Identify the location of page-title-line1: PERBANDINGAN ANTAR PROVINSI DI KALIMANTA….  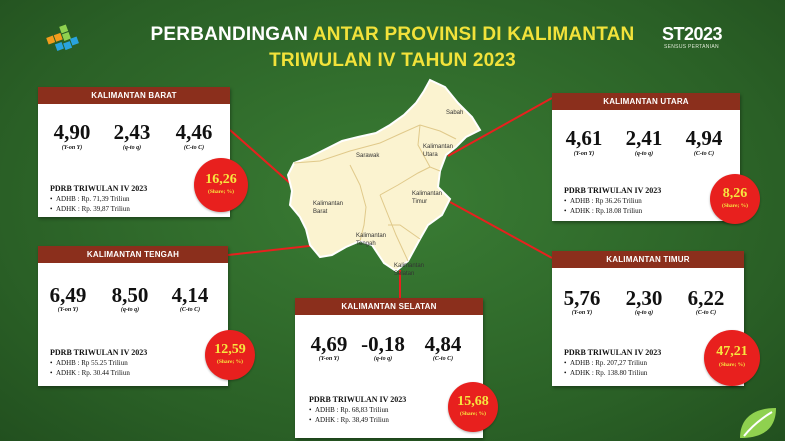
(392, 34).